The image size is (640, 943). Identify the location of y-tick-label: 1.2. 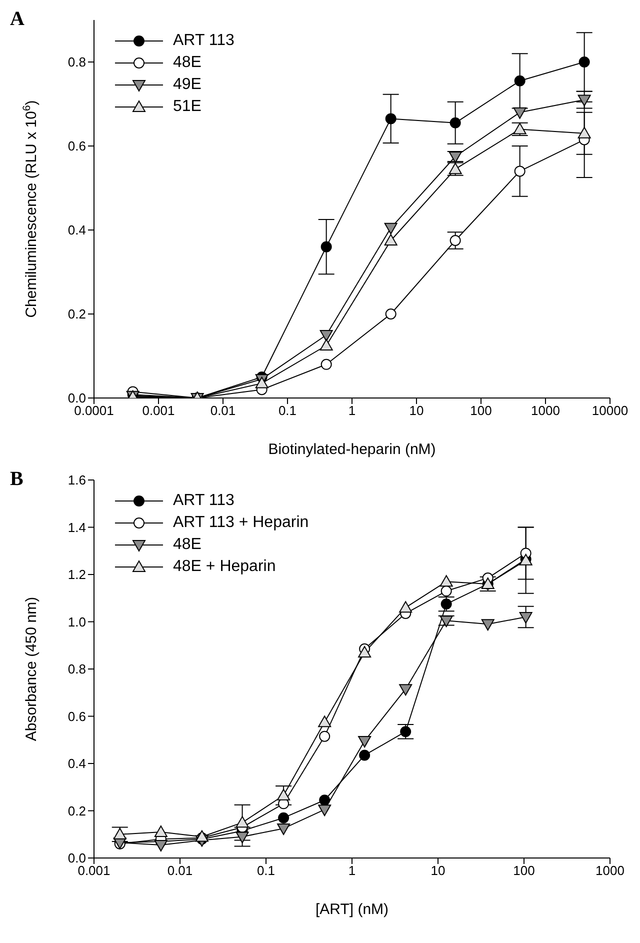
(77, 574).